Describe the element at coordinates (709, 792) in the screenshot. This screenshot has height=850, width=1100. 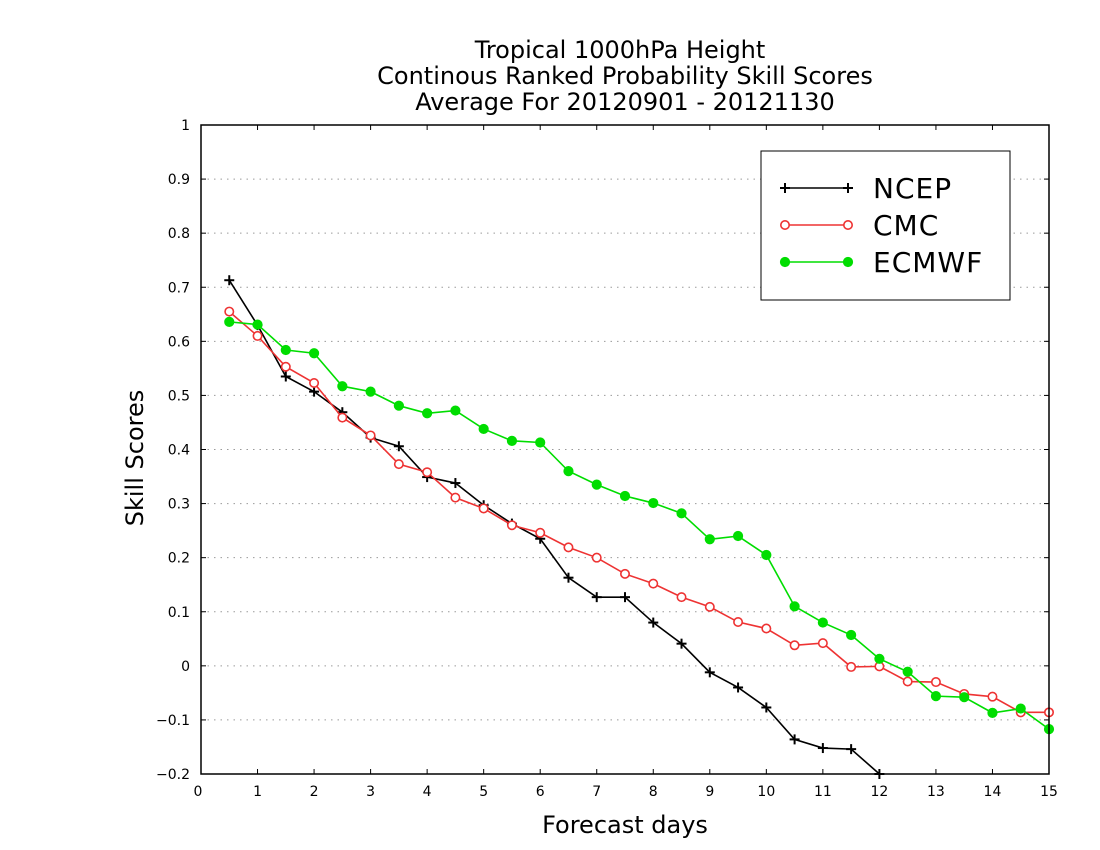
I see `x-tick-label: 9` at that location.